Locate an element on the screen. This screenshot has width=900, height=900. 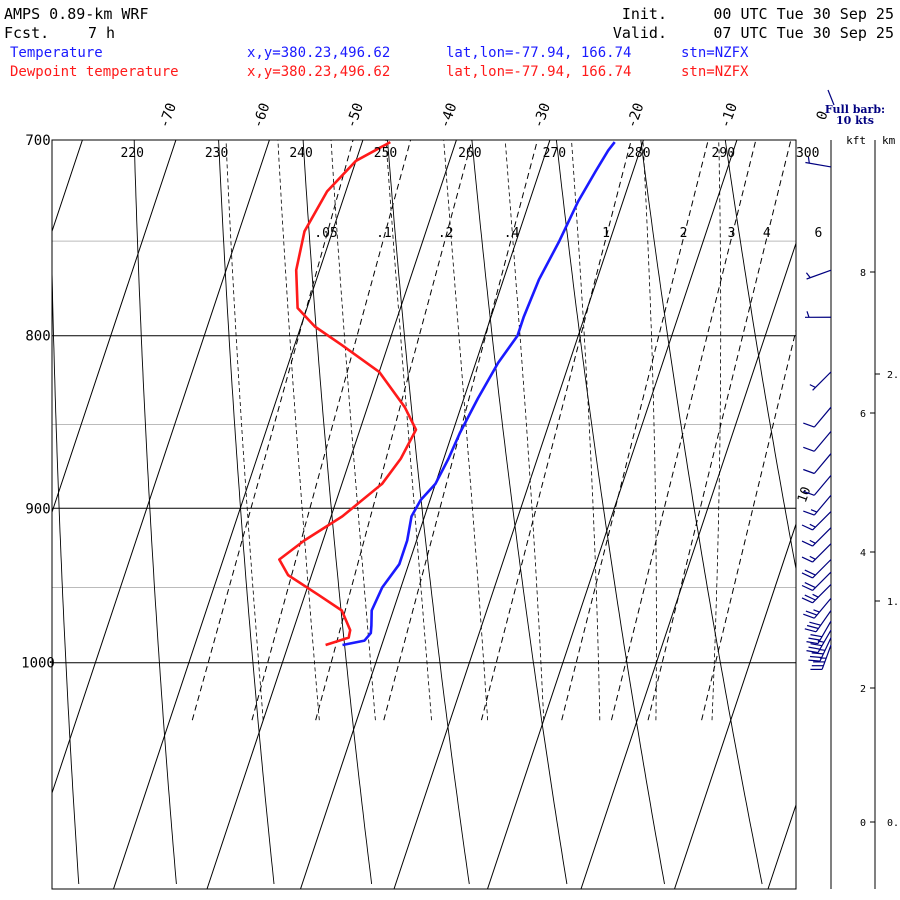
legend-temperature-name: Temperature is located at coordinates (56, 53).